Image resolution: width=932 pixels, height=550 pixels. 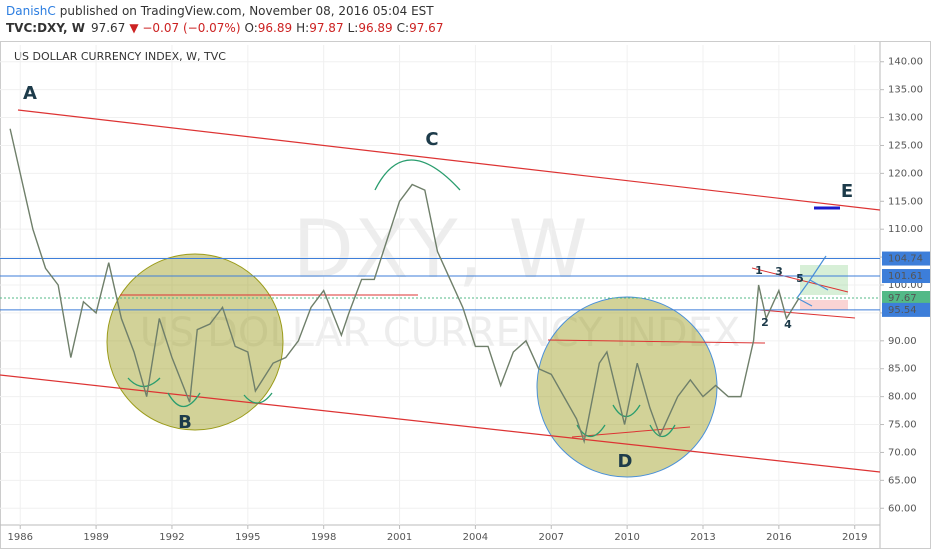 I want to click on price-label: 97.67, so click(x=902, y=298).